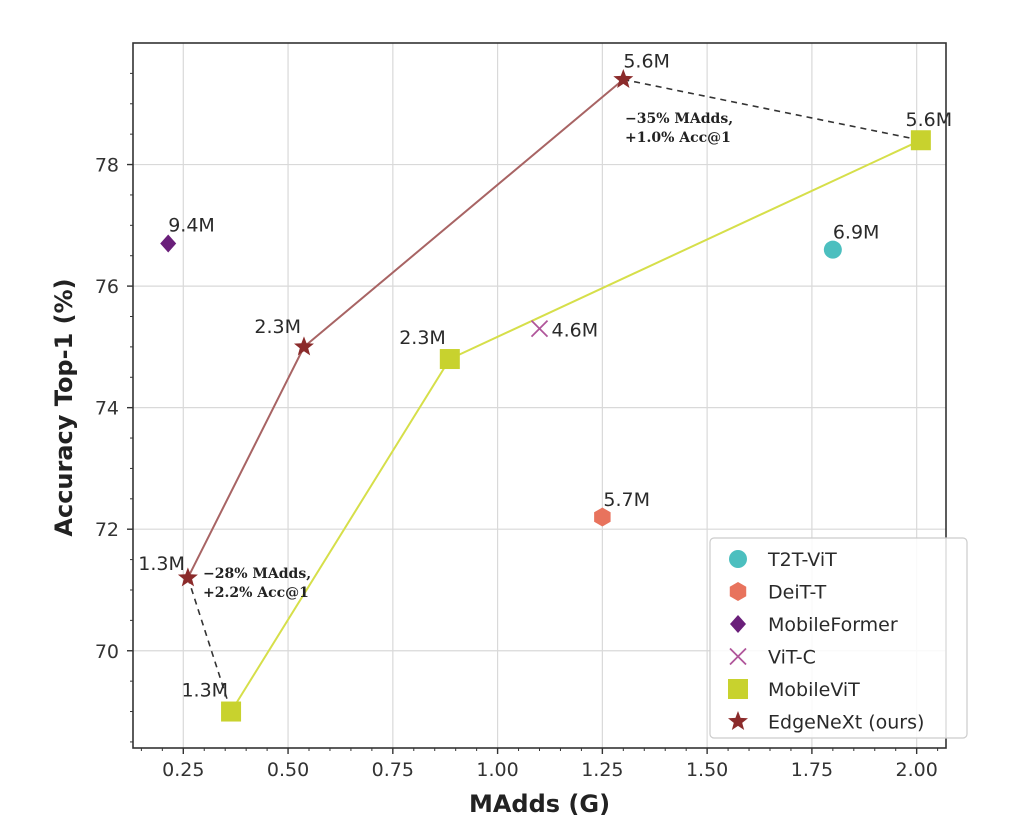 The height and width of the screenshot is (822, 1016). What do you see at coordinates (846, 723) in the screenshot?
I see `legend-edgenext-ours-label: EdgeNeXt (ours)` at bounding box center [846, 723].